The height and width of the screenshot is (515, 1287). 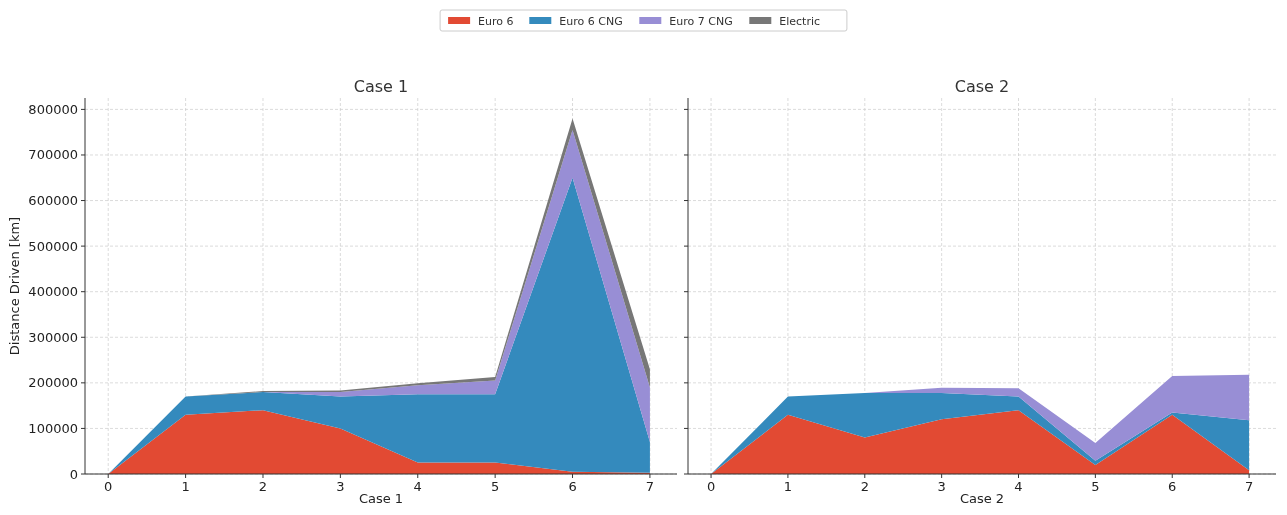 What do you see at coordinates (53, 337) in the screenshot?
I see `y-tick-label: 300000` at bounding box center [53, 337].